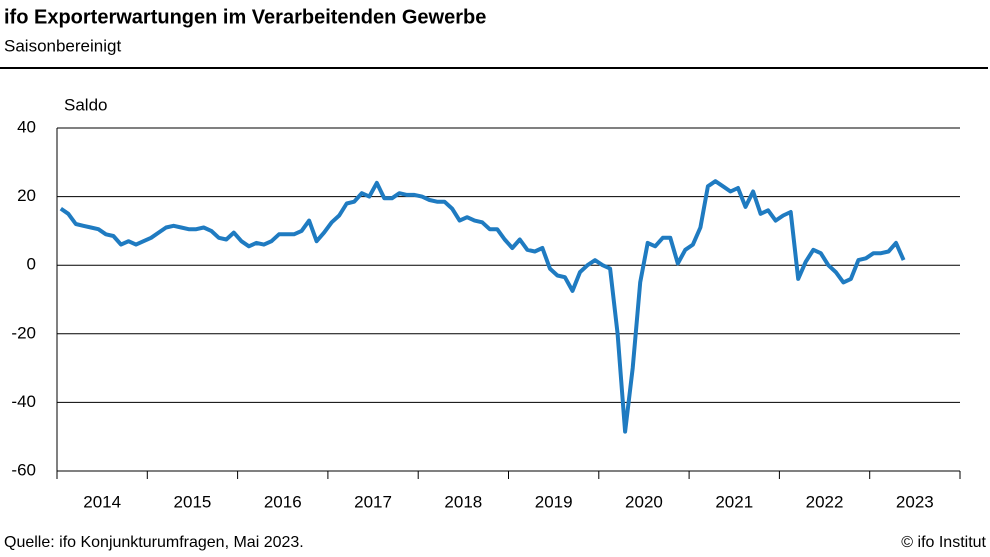 Image resolution: width=990 pixels, height=557 pixels. What do you see at coordinates (23, 401) in the screenshot?
I see `y-tick-label: -40` at bounding box center [23, 401].